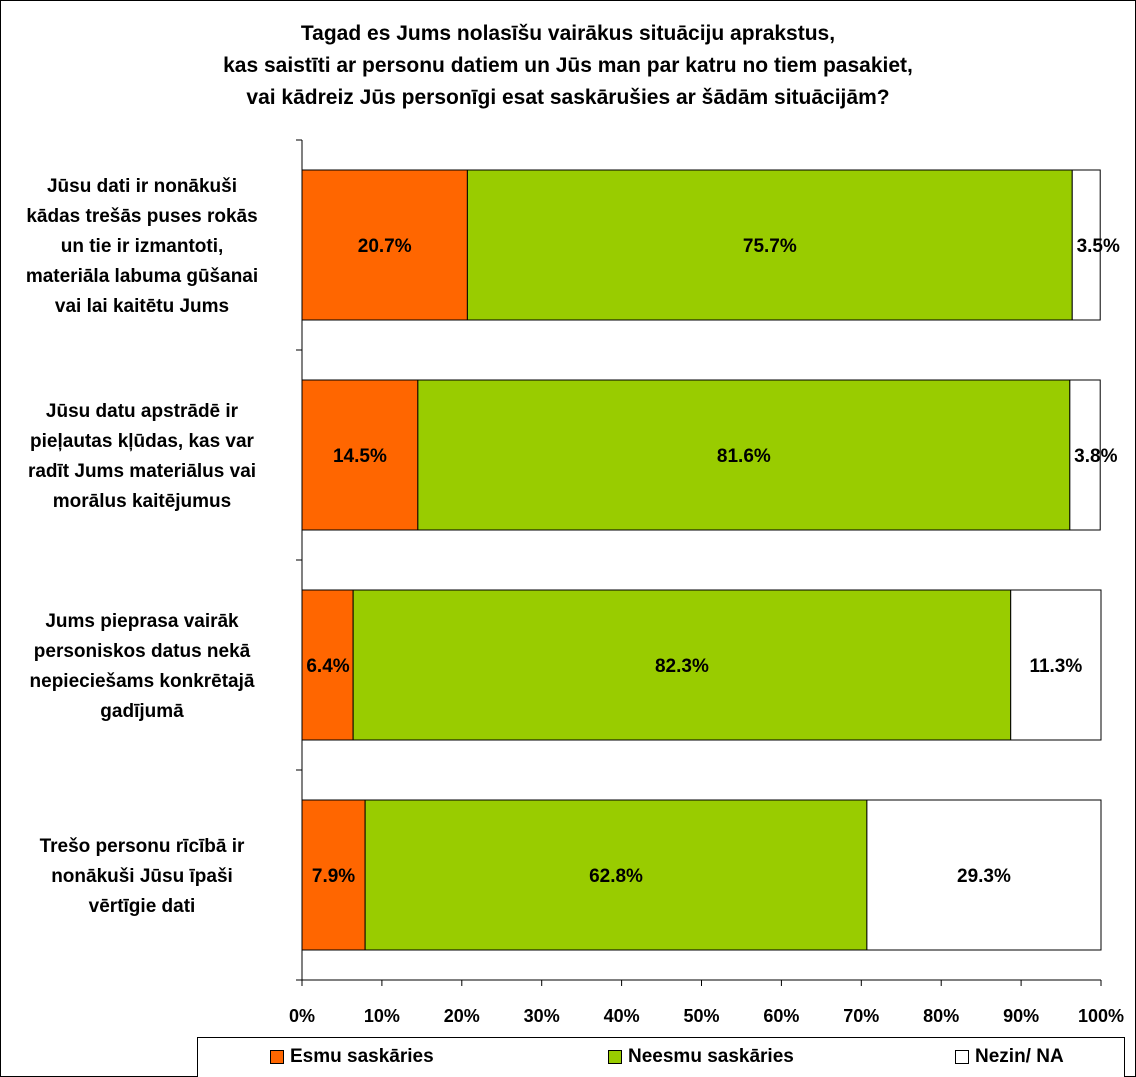  What do you see at coordinates (462, 1016) in the screenshot?
I see `x-tick-label: 20%` at bounding box center [462, 1016].